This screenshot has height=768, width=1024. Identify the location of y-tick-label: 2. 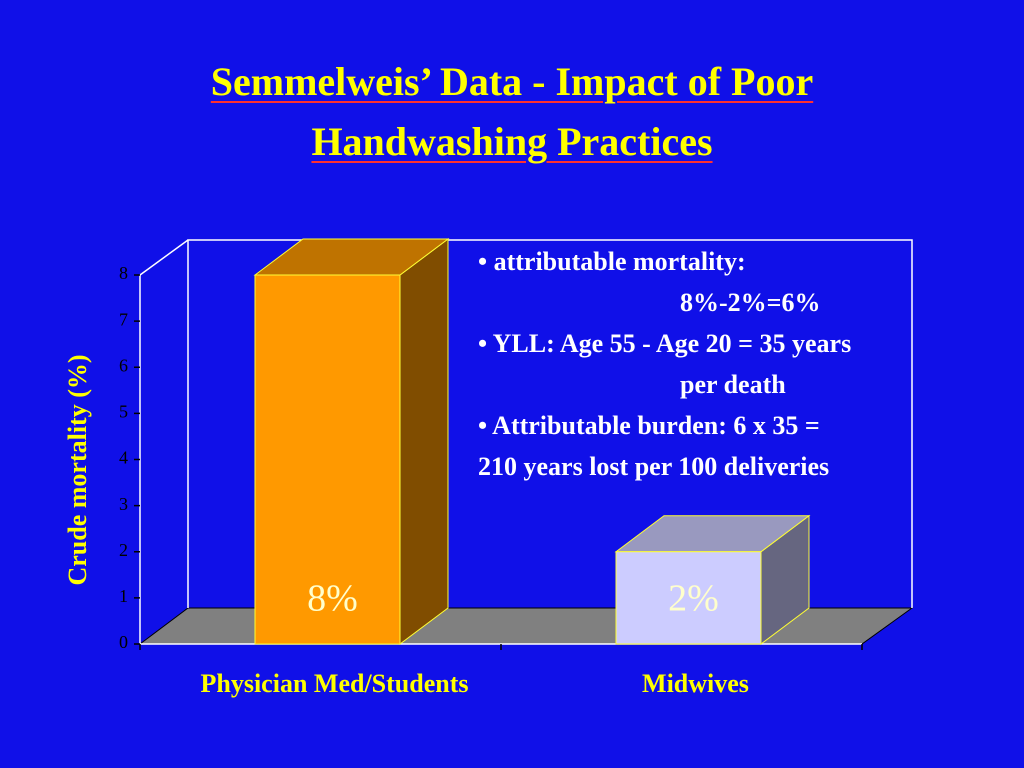
(123, 550).